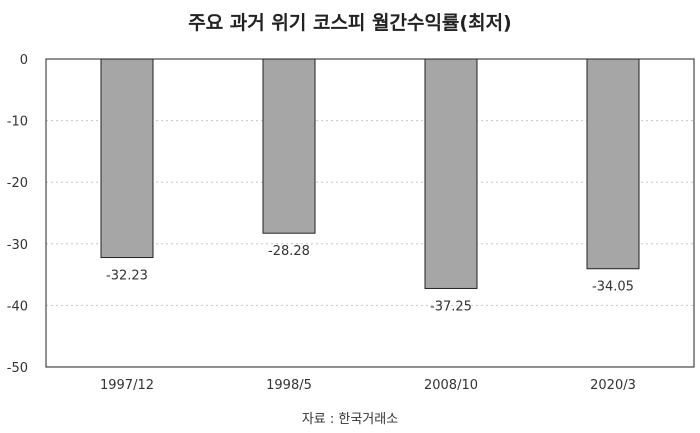 Image resolution: width=700 pixels, height=433 pixels. I want to click on y-tick-label: -30, so click(17, 245).